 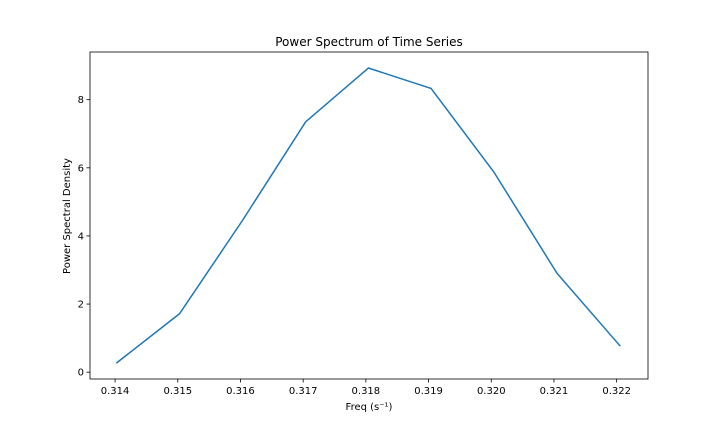 I want to click on y-axis-label: Power Spectral Density, so click(x=67, y=216).